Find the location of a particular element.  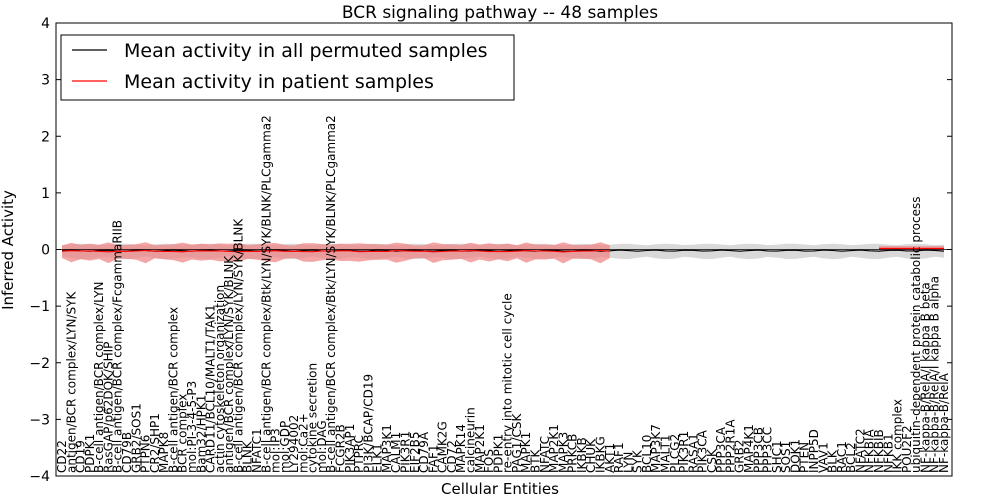

entity-label: SYK is located at coordinates (638, 461).